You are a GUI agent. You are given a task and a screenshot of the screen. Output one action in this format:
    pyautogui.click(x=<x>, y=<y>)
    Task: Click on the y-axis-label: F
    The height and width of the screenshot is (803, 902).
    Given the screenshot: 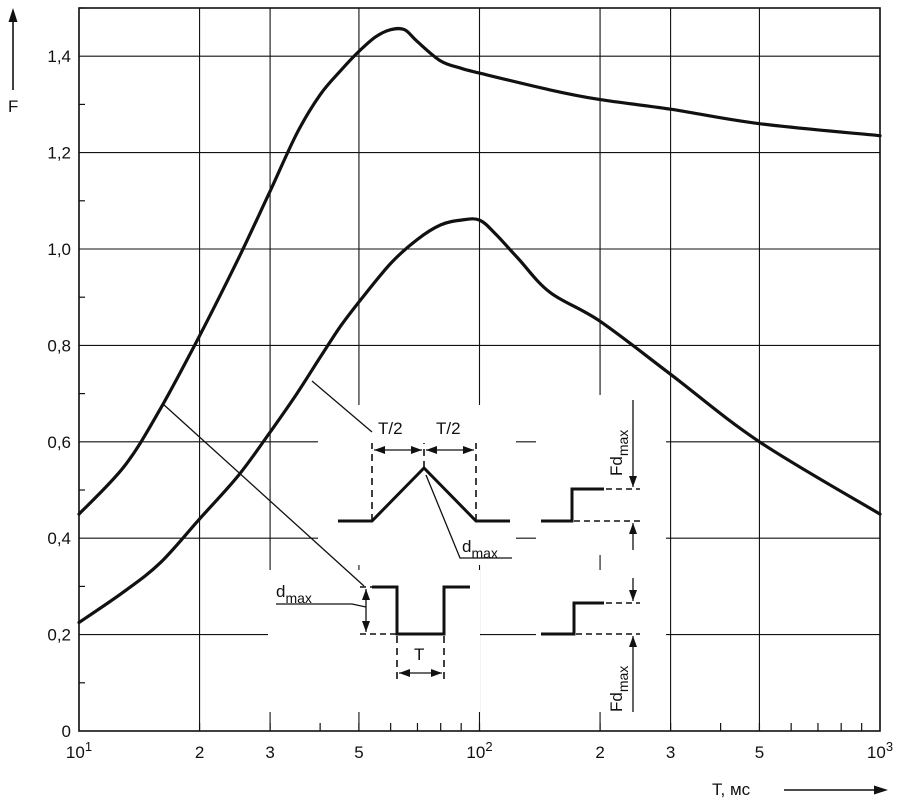 What is the action you would take?
    pyautogui.click(x=13, y=106)
    